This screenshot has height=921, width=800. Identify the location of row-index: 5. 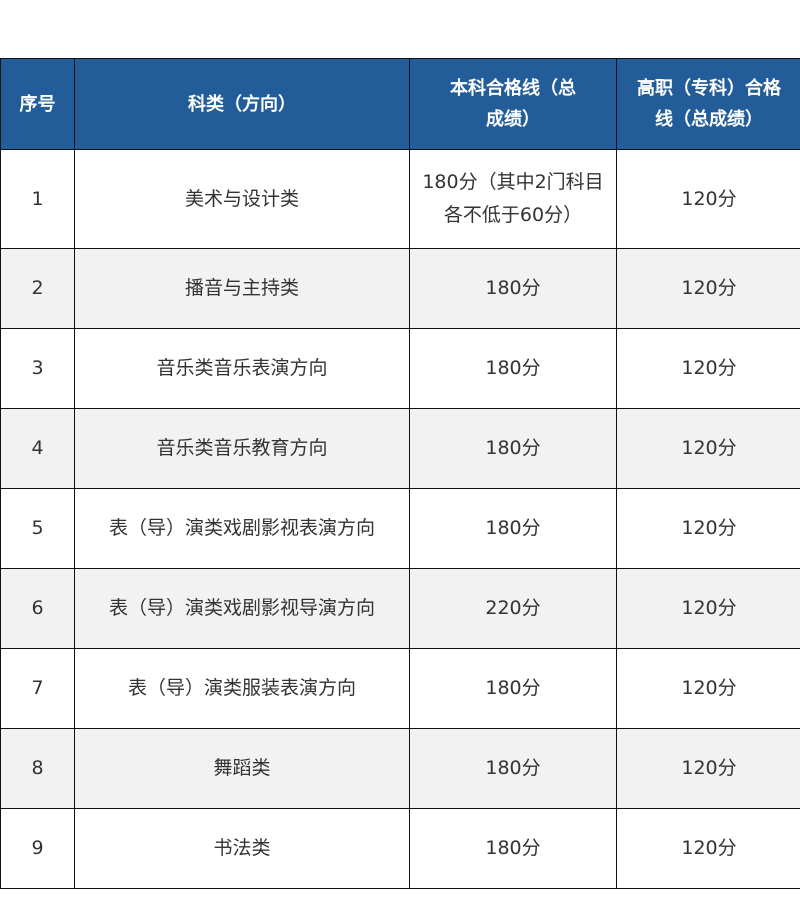
(37, 528).